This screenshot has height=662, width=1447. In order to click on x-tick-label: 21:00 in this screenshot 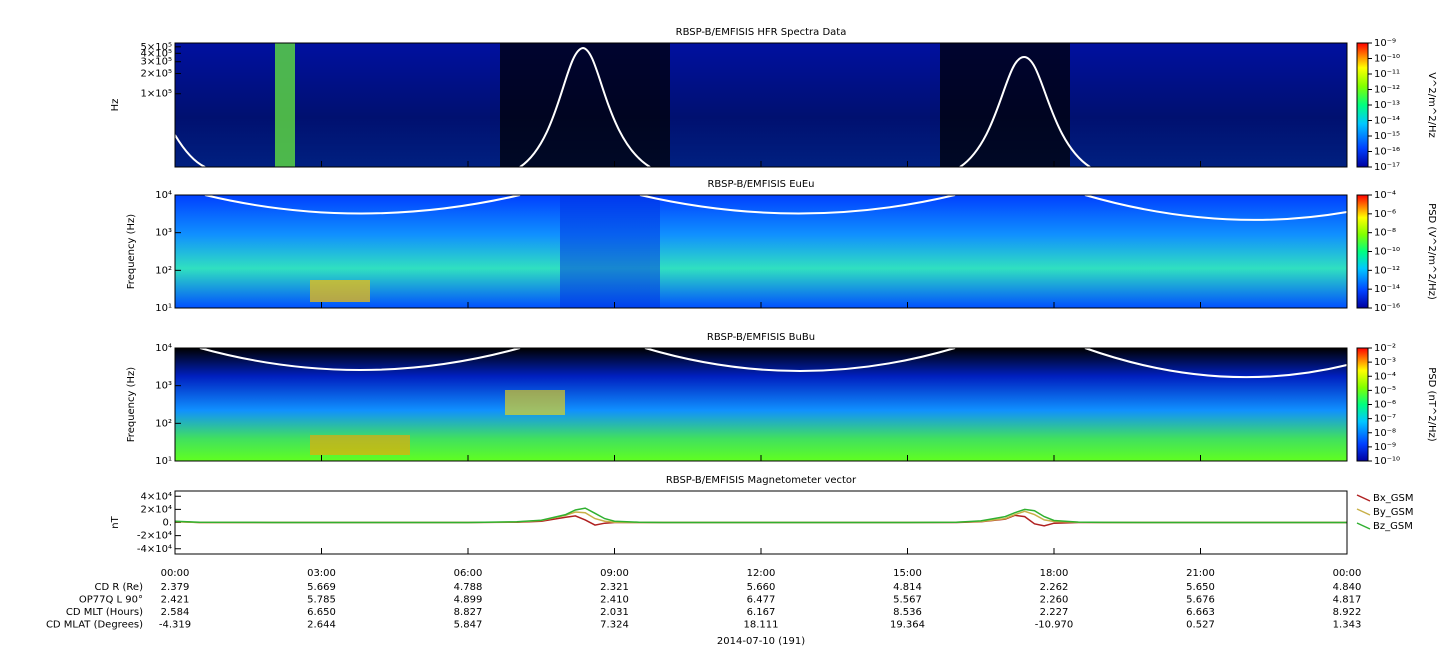, I will do `click(1200, 573)`.